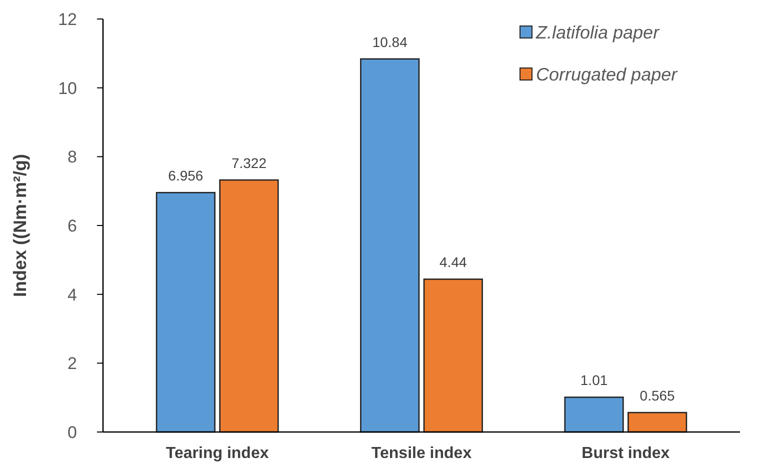 Image resolution: width=760 pixels, height=469 pixels. What do you see at coordinates (72, 432) in the screenshot?
I see `y-tick-label: 0` at bounding box center [72, 432].